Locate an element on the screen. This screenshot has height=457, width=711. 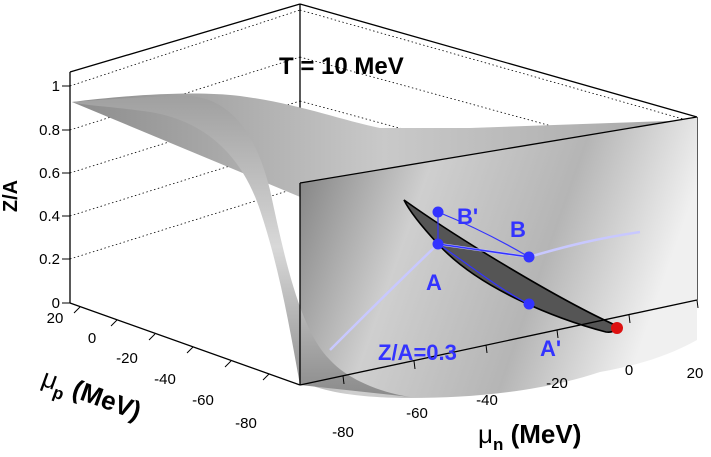
y-axis-label: μp (MeV) is located at coordinates (90, 396).